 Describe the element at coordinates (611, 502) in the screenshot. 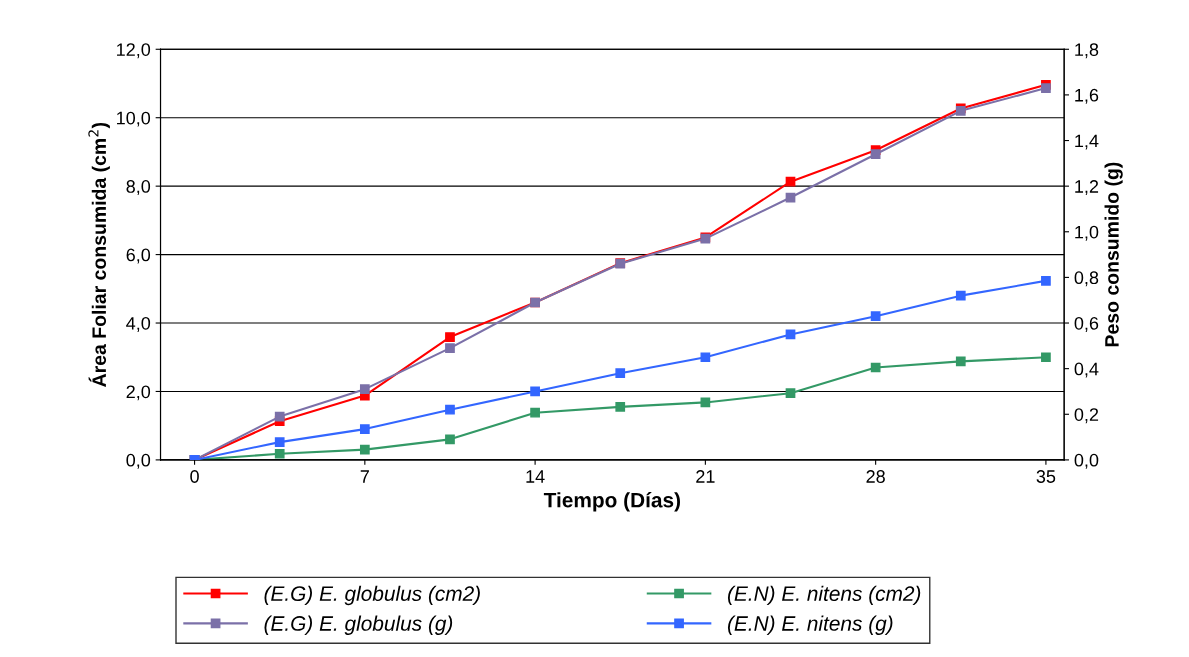

I see `x-axis-title: Tiempo (Días)` at that location.